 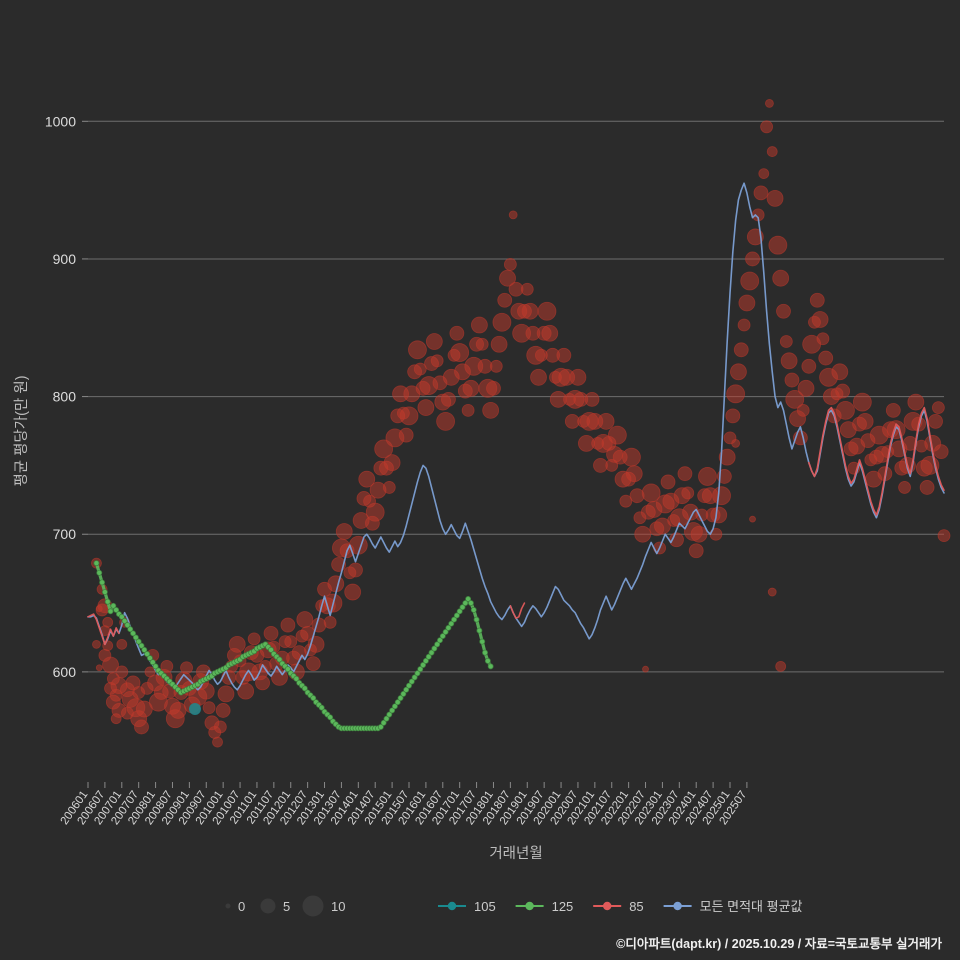 What do you see at coordinates (563, 906) in the screenshot?
I see `legend-series-label: 125` at bounding box center [563, 906].